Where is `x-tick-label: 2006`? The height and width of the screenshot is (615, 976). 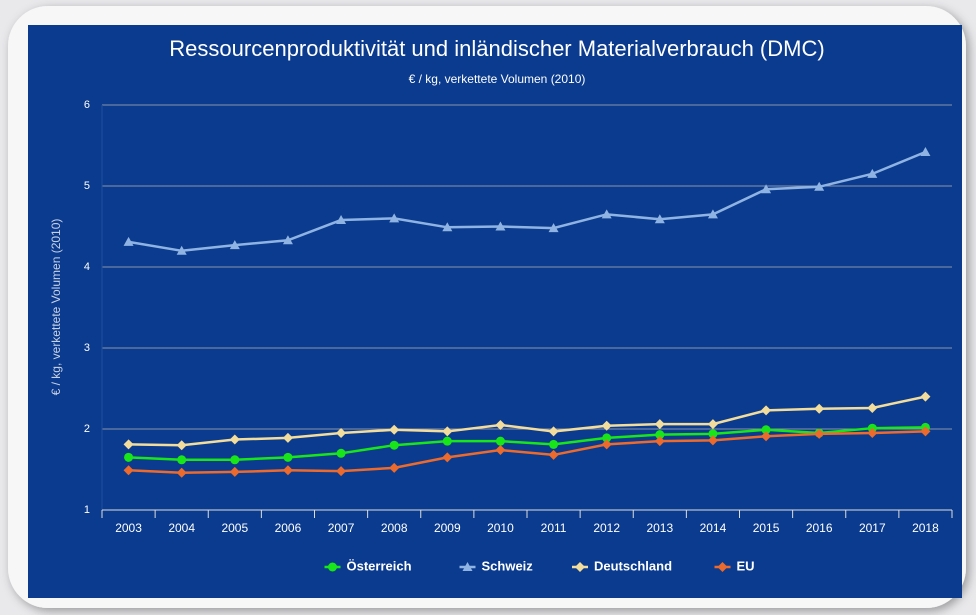
x-tick-label: 2006 is located at coordinates (288, 528).